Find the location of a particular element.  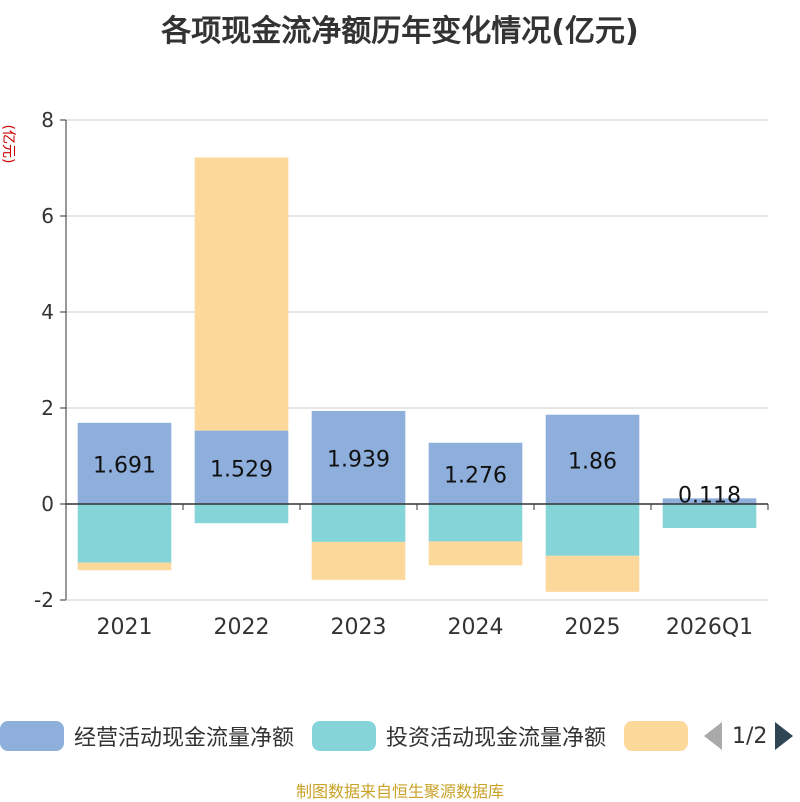

bar-operating-2023 is located at coordinates (358, 457).